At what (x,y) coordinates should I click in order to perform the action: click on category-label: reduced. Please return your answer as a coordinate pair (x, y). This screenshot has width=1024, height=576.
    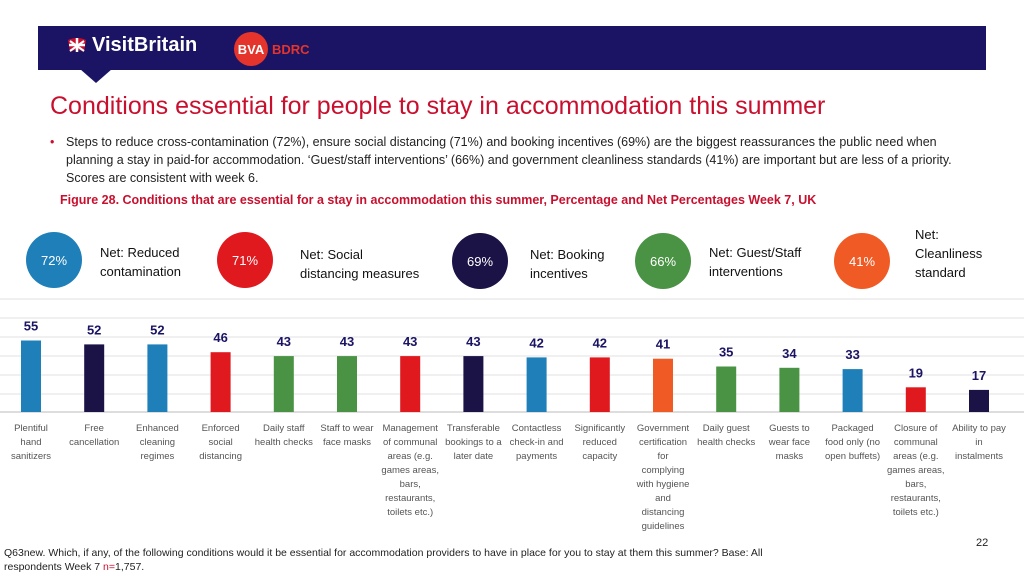
    Looking at the image, I should click on (600, 442).